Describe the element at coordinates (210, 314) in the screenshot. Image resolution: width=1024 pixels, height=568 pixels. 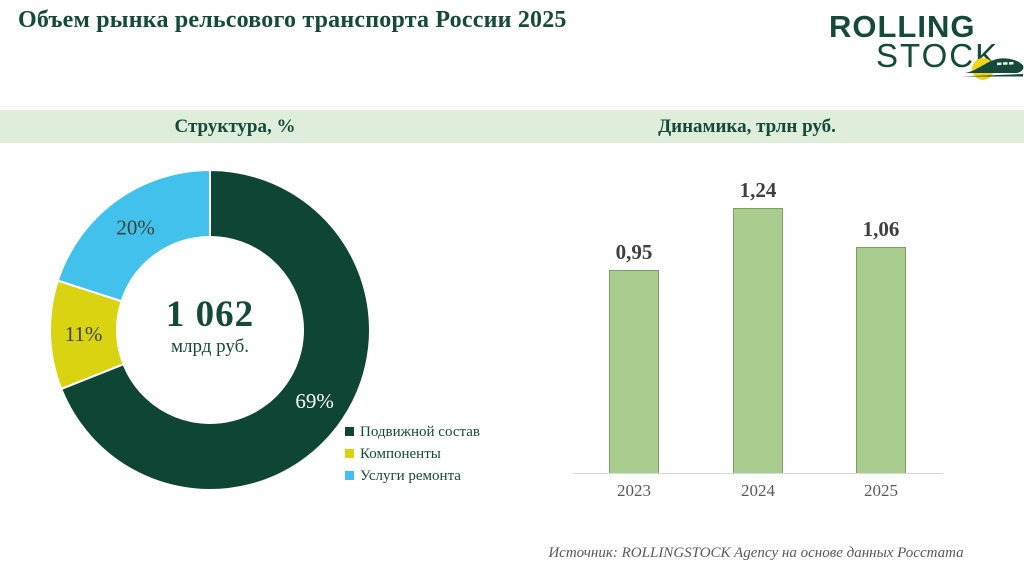
I see `donut-center-value: 1 062` at that location.